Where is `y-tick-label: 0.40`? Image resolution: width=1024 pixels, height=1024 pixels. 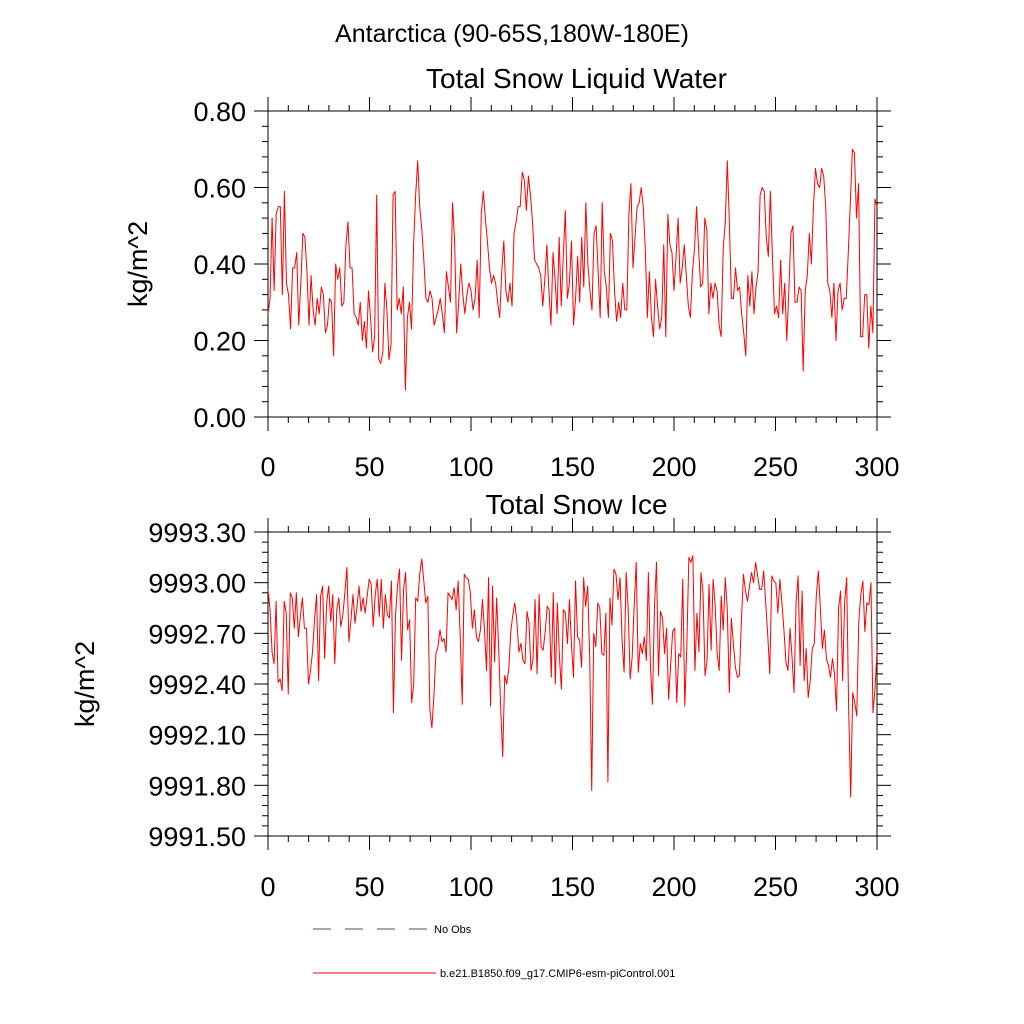 y-tick-label: 0.40 is located at coordinates (219, 265).